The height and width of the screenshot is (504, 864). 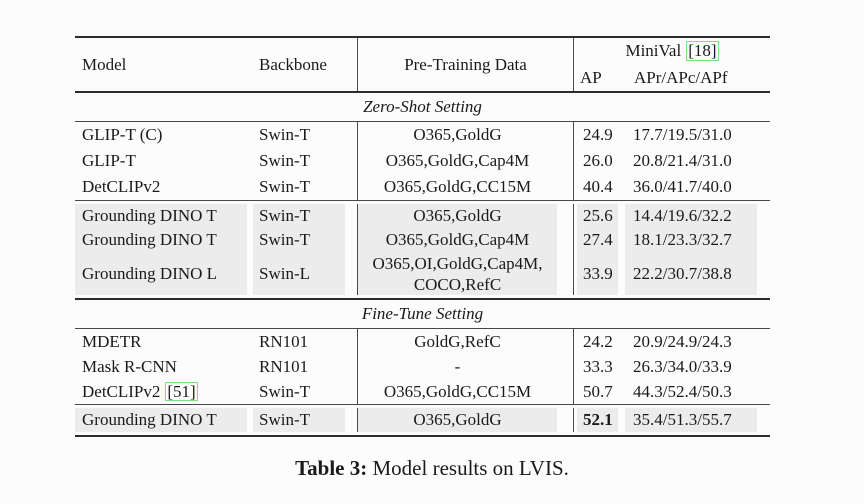 What do you see at coordinates (597, 273) in the screenshot?
I see `ap-value: 33.9` at bounding box center [597, 273].